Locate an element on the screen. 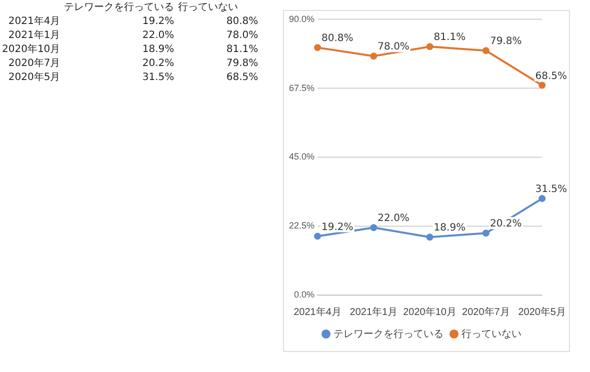  y-tick-label: 0.0% is located at coordinates (304, 294).